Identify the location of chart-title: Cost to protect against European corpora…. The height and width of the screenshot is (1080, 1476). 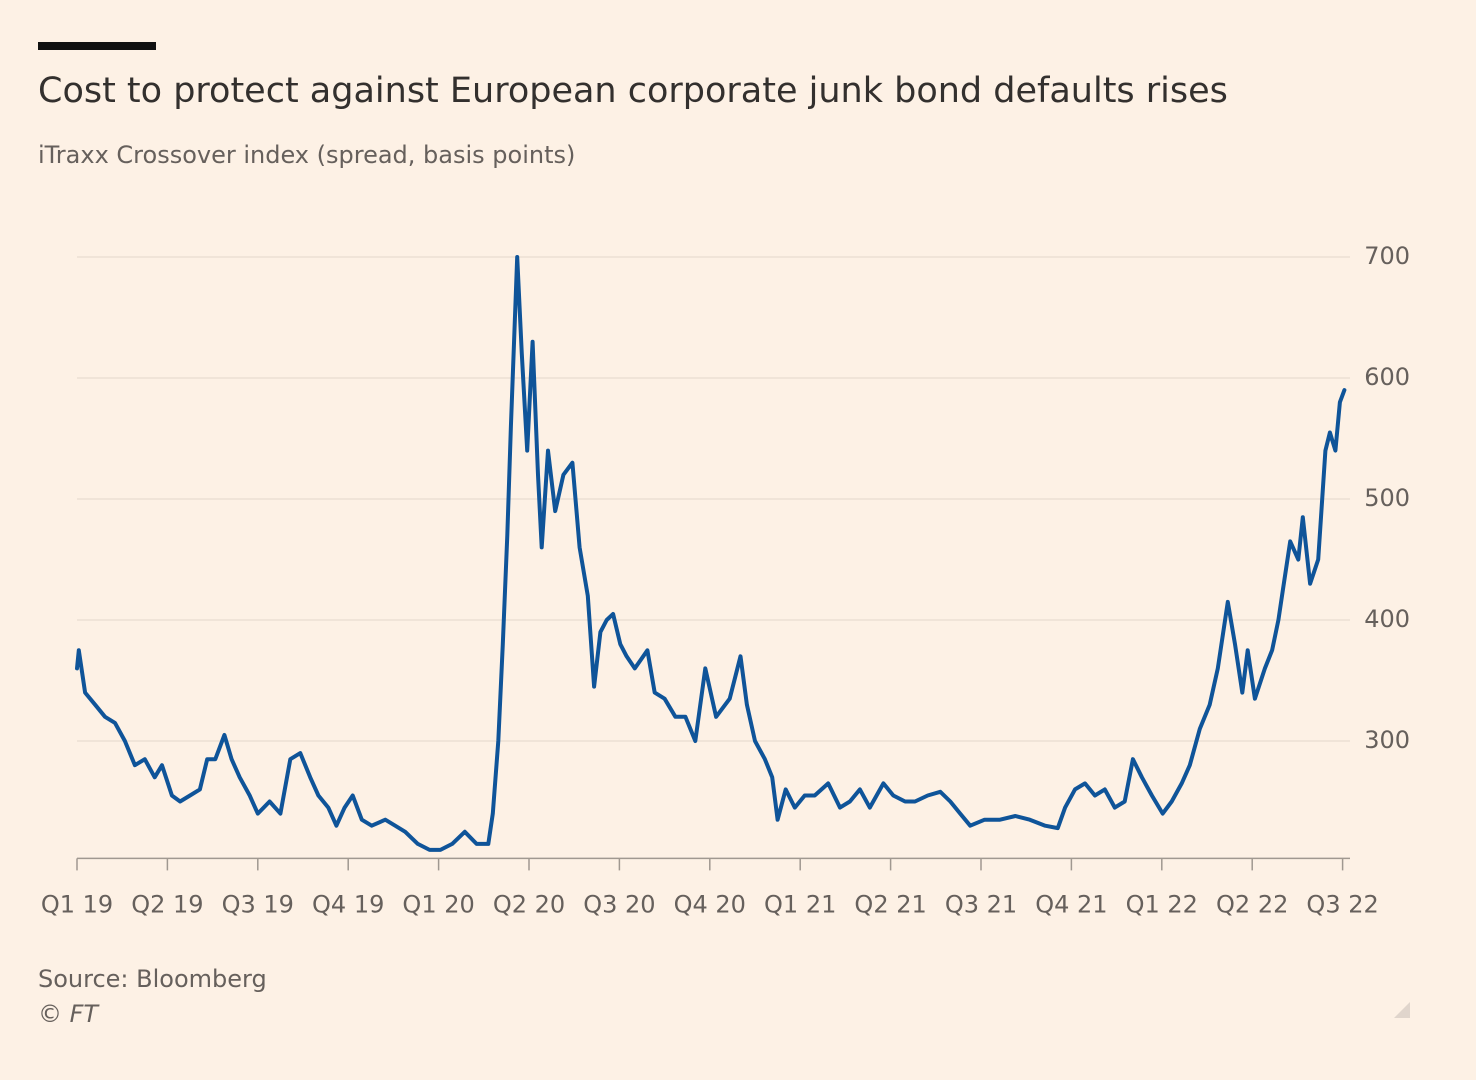
(633, 91).